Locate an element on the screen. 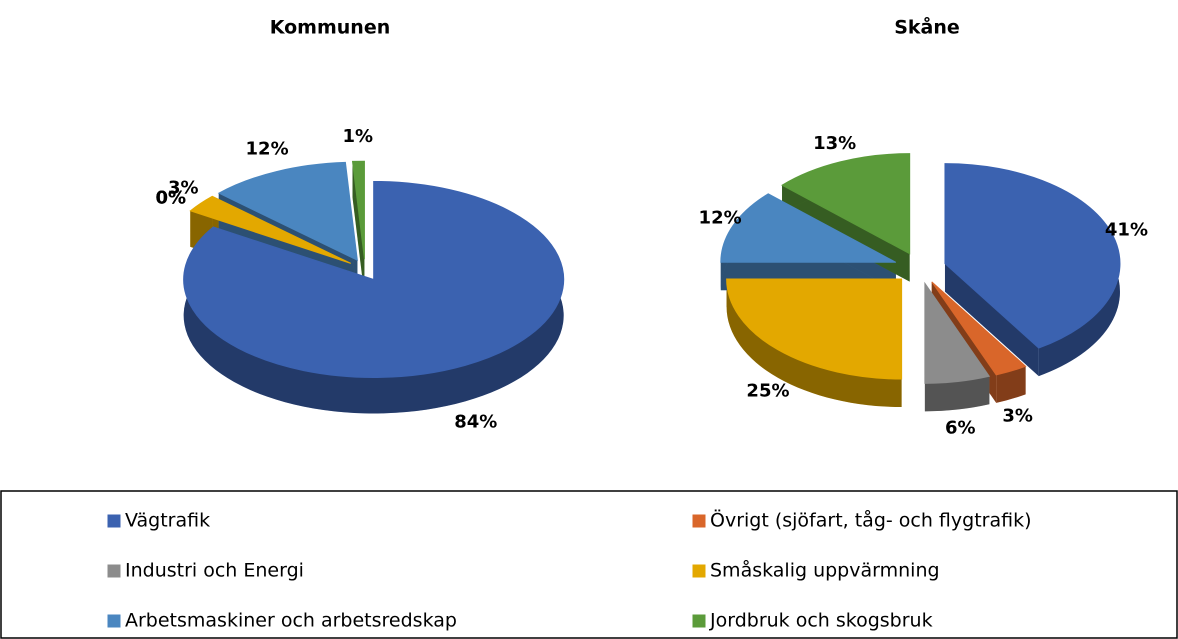 This screenshot has height=639, width=1178. value-label: 1% is located at coordinates (357, 136).